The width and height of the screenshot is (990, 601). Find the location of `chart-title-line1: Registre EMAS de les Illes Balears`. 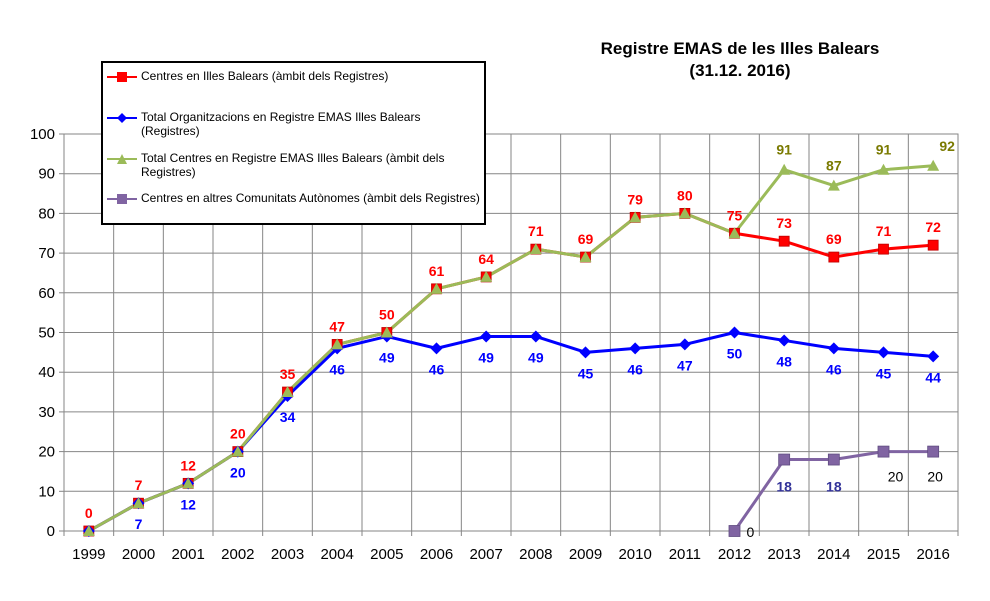

chart-title-line1: Registre EMAS de les Illes Balears is located at coordinates (740, 48).